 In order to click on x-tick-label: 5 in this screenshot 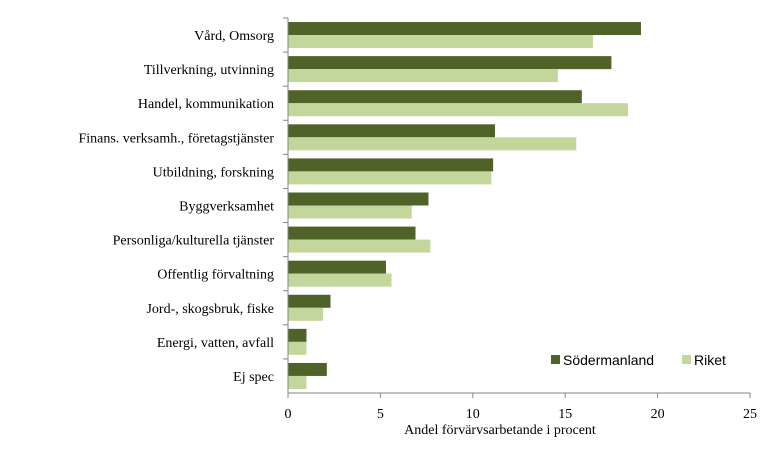, I will do `click(380, 414)`.